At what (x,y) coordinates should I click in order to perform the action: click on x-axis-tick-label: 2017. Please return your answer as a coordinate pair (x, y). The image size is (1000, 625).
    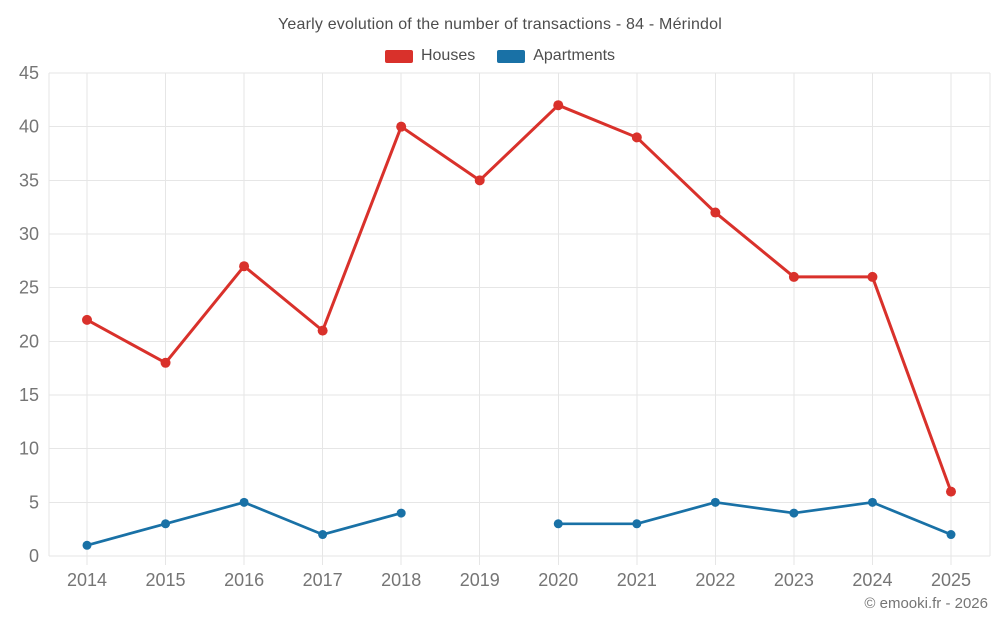
    Looking at the image, I should click on (323, 580).